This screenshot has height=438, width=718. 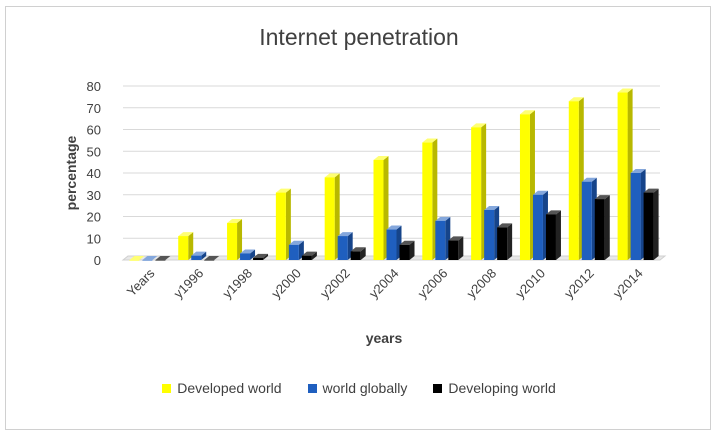 What do you see at coordinates (229, 388) in the screenshot?
I see `legend-label: Developed world` at bounding box center [229, 388].